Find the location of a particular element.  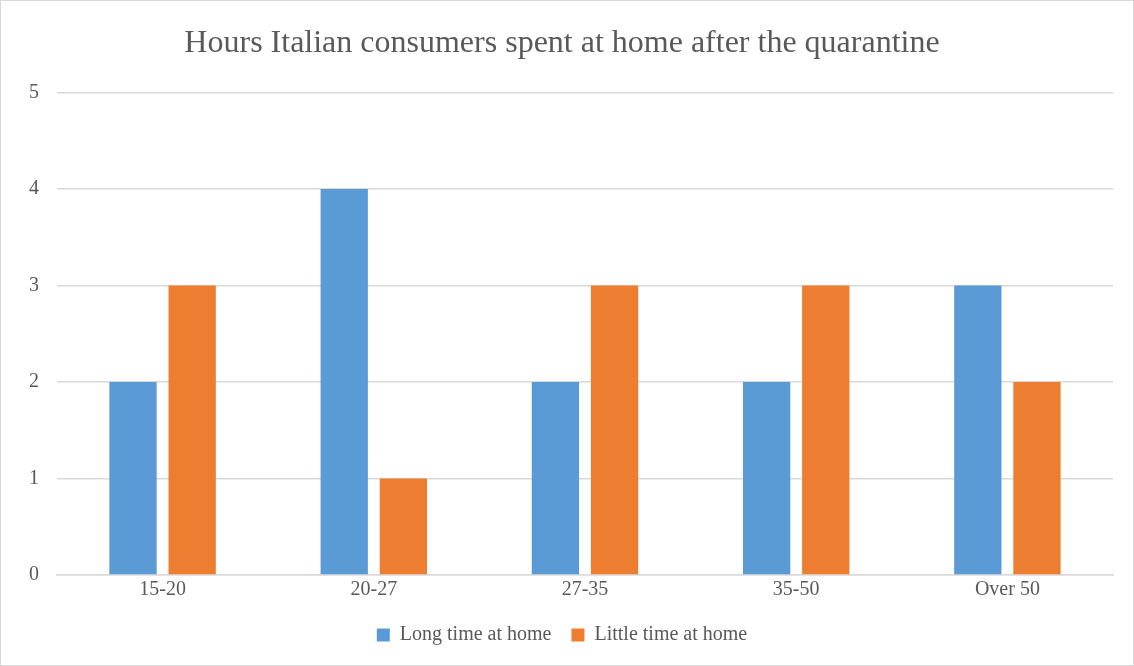

y-tick-label: 2 is located at coordinates (34, 380).